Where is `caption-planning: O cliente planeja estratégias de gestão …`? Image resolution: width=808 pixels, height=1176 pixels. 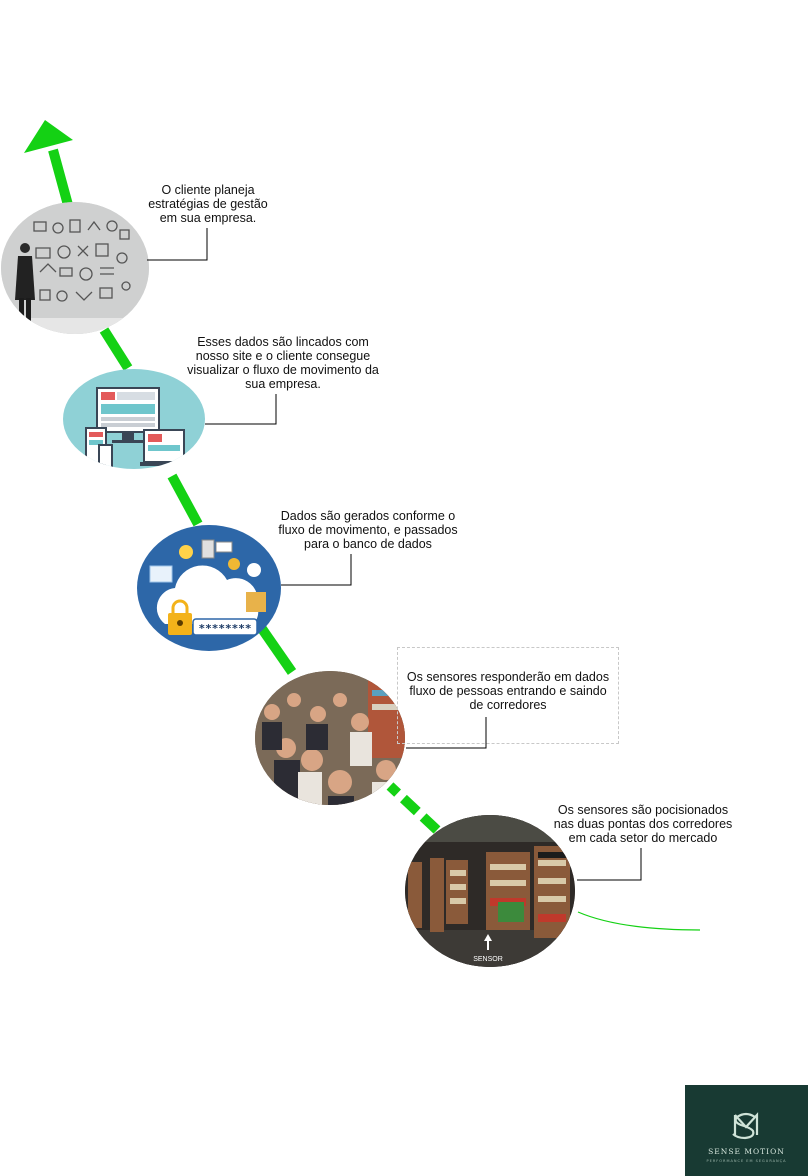
caption-planning: O cliente planeja estratégias de gestão … is located at coordinates (208, 204).